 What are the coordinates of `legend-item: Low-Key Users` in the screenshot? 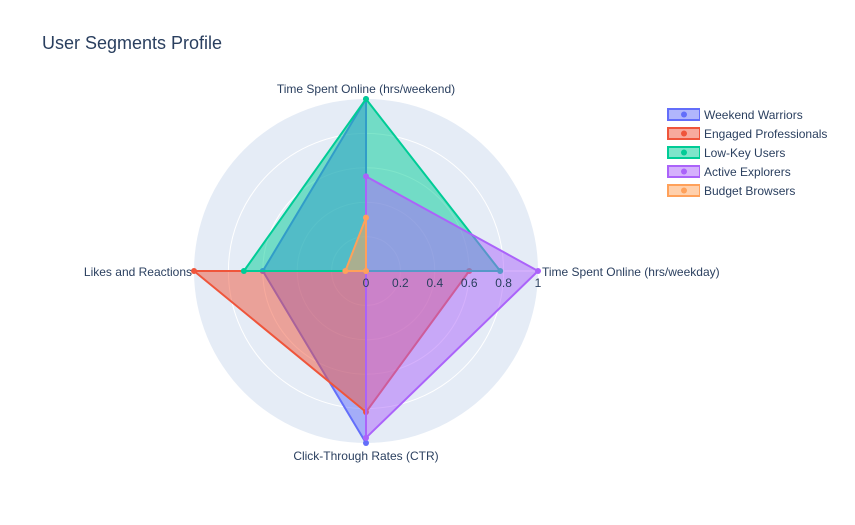 It's located at (746, 152).